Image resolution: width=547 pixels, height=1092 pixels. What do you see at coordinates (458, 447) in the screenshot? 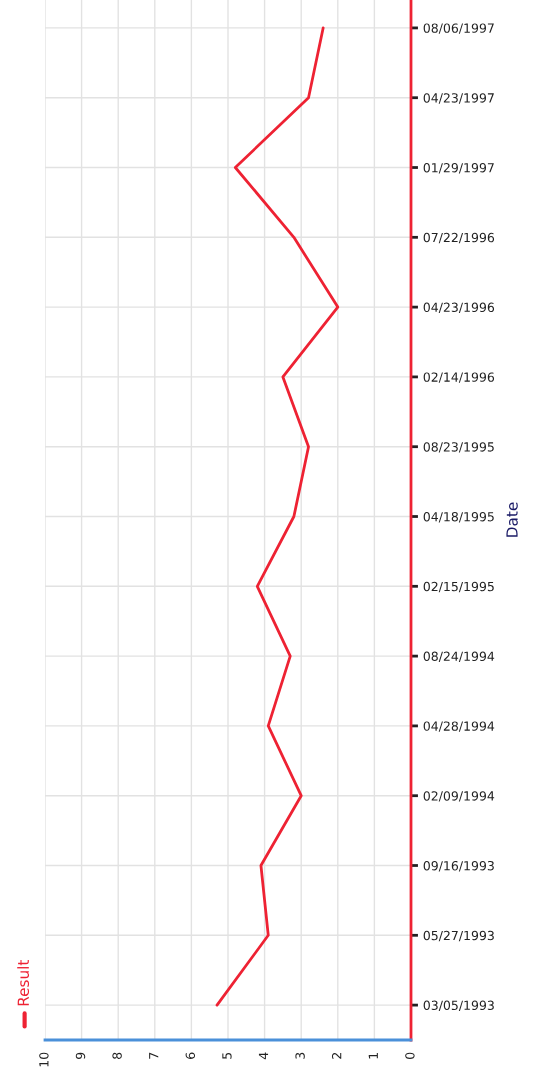
I see `y-tick-label: 08/23/1995` at bounding box center [458, 447].